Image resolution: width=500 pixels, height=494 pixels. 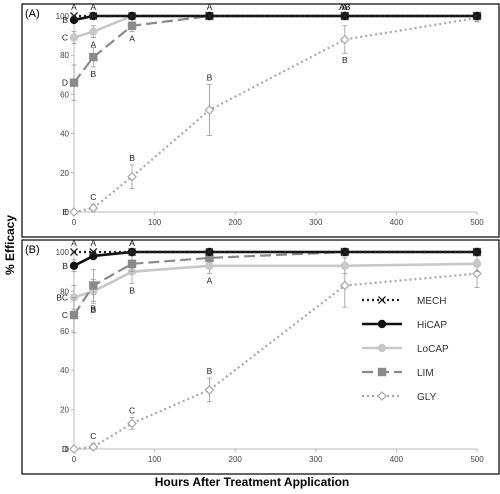 What do you see at coordinates (405, 349) in the screenshot?
I see `legend: MECH HiCAP LoCAP LIM GLY` at bounding box center [405, 349].